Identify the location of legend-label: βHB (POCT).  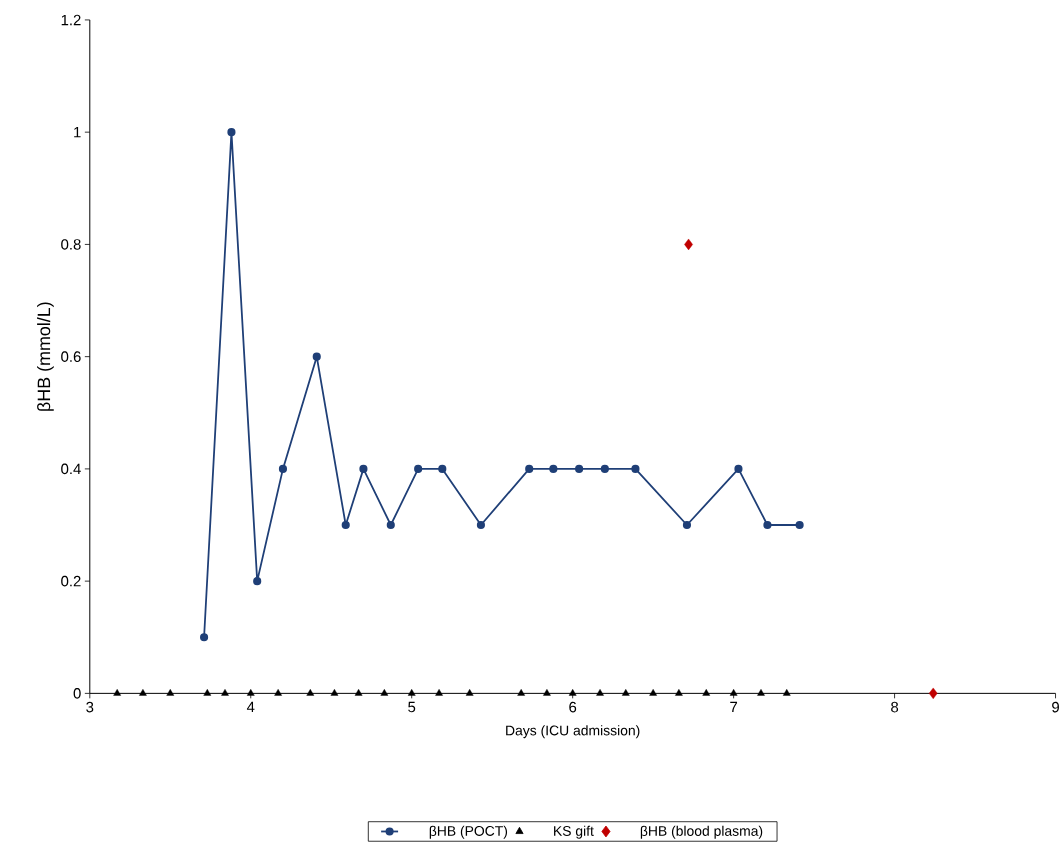
(468, 832).